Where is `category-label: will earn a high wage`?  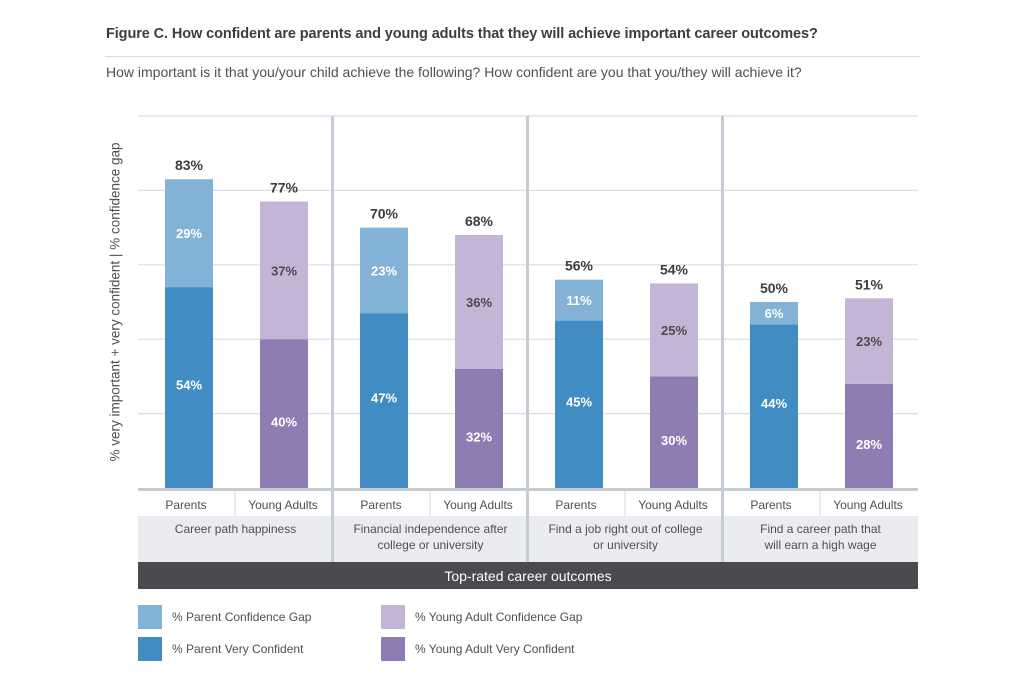 category-label: will earn a high wage is located at coordinates (819, 545).